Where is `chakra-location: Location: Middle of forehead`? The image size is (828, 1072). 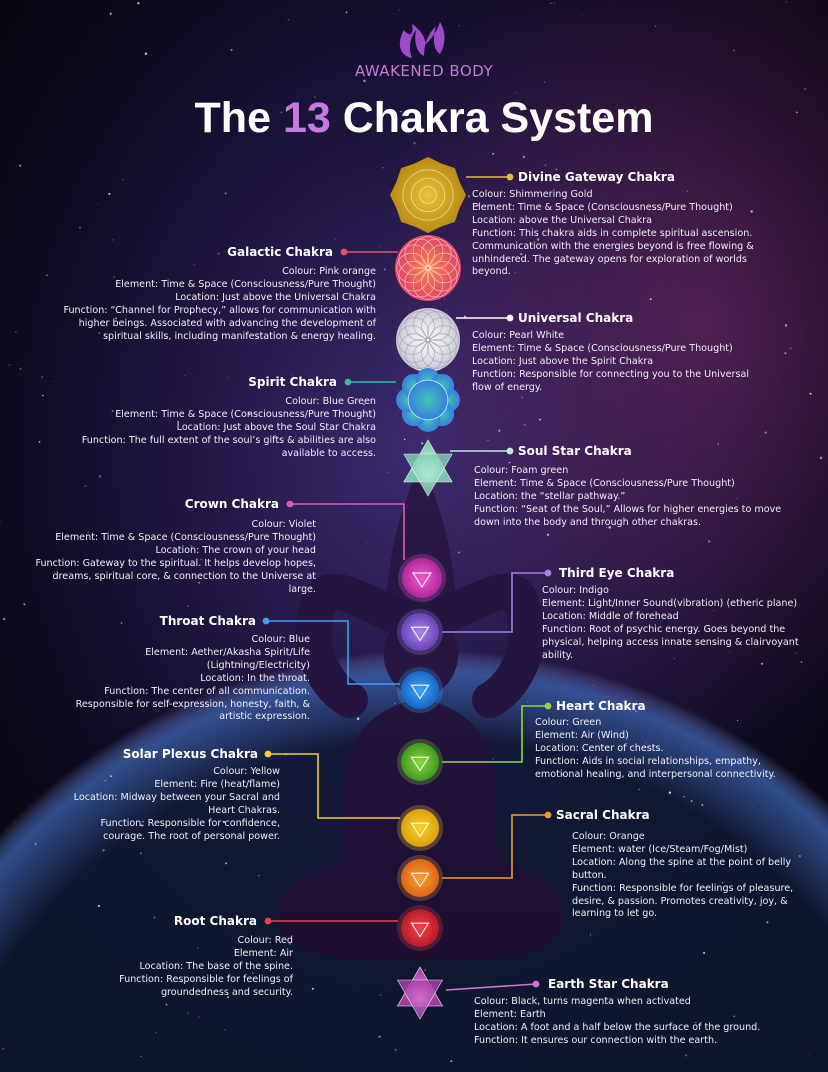
chakra-location: Location: Middle of forehead is located at coordinates (610, 616).